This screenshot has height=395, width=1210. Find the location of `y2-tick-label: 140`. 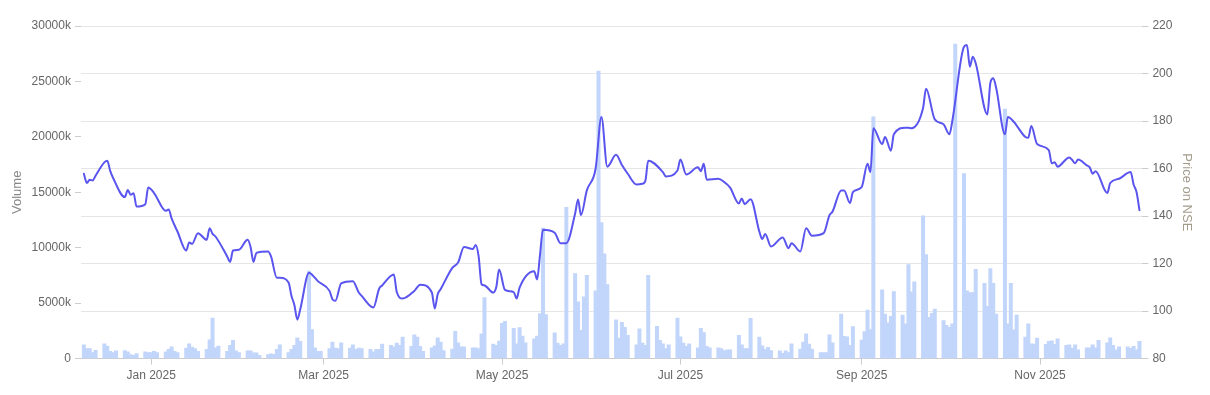

y2-tick-label: 140 is located at coordinates (1162, 215).